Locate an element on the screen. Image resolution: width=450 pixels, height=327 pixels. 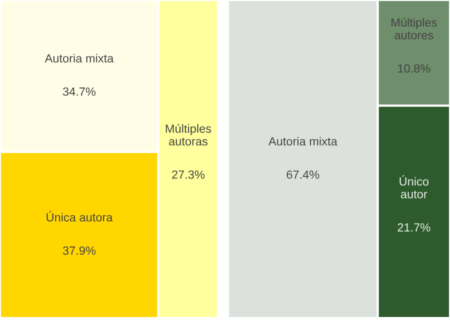
data-label: 10.8% is located at coordinates (414, 68).